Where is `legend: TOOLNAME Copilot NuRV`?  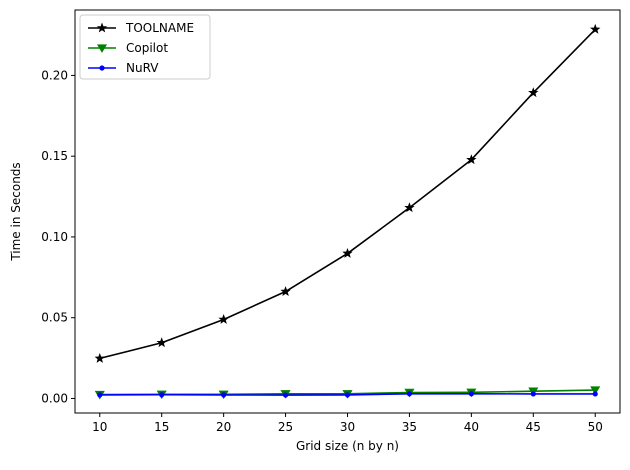 legend: TOOLNAME Copilot NuRV is located at coordinates (145, 47).